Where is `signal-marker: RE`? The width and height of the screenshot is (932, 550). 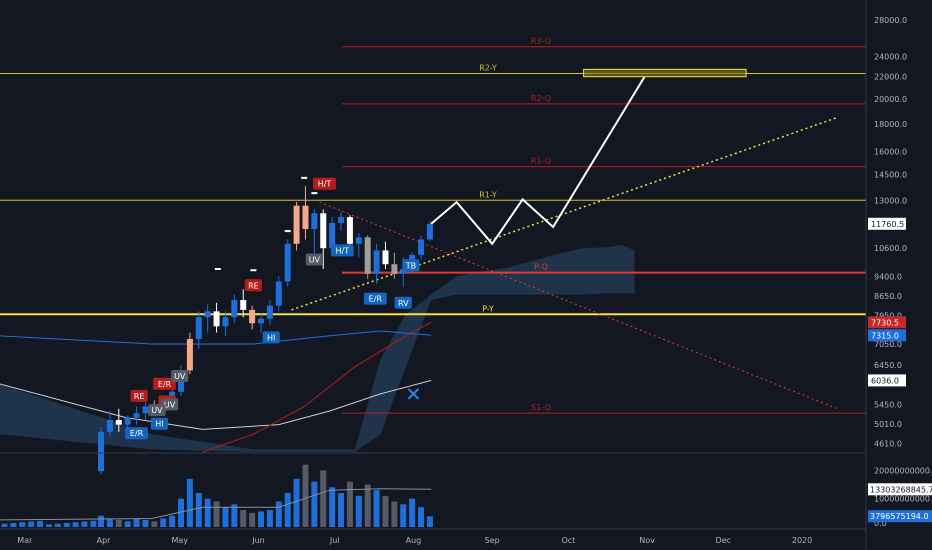 signal-marker: RE is located at coordinates (139, 395).